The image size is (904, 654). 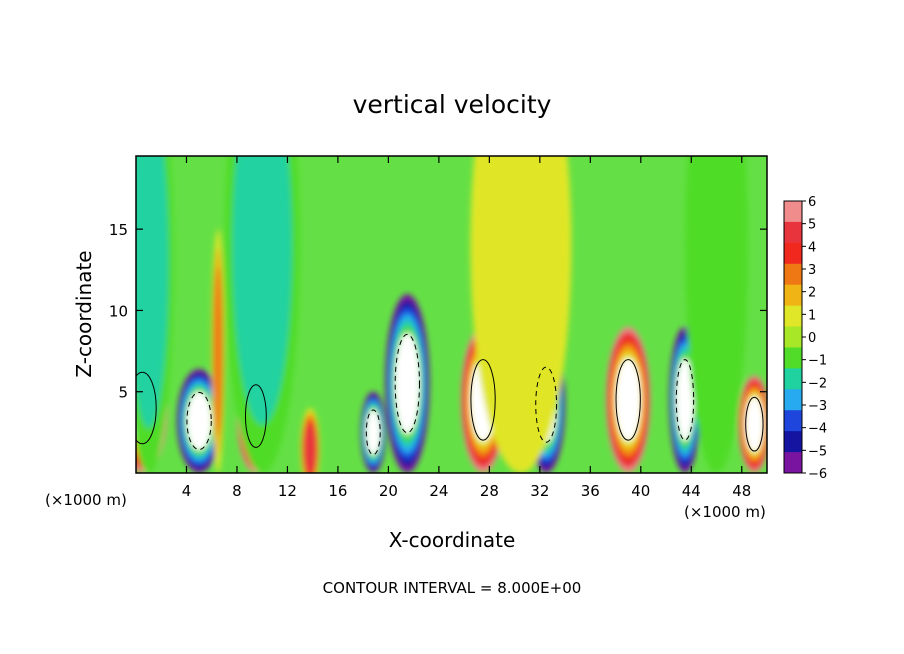 I want to click on chart-title: vertical velocity, so click(x=452, y=104).